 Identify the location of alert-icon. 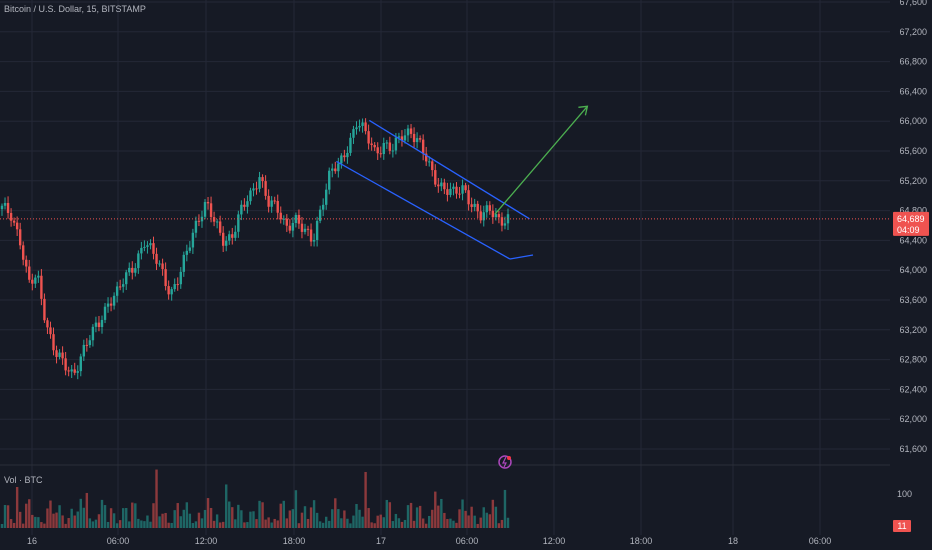
(505, 462).